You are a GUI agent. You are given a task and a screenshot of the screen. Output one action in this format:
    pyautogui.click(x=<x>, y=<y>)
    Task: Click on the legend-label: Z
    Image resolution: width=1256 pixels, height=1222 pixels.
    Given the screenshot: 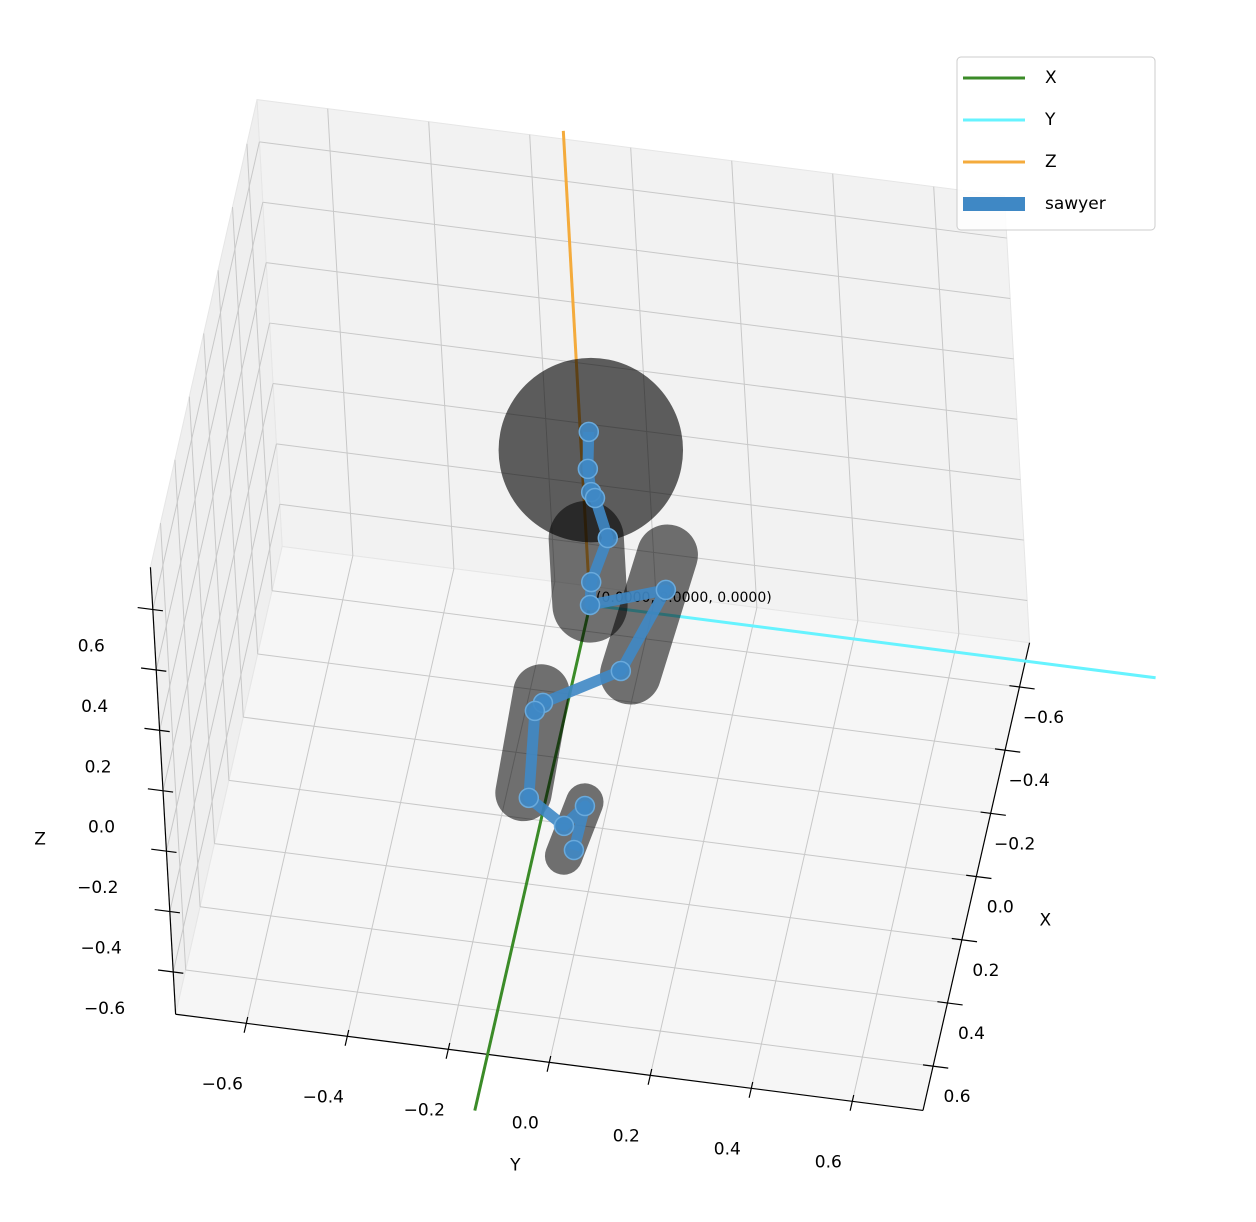 What is the action you would take?
    pyautogui.click(x=1051, y=162)
    